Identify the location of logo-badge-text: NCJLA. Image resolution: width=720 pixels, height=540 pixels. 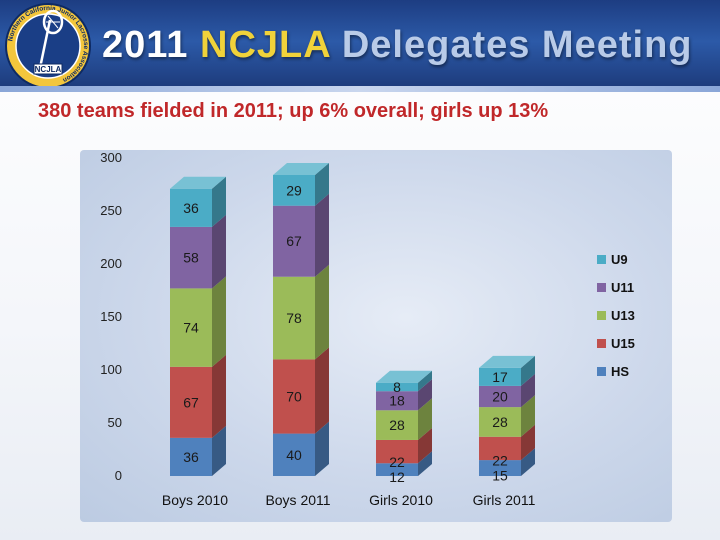
(48, 69).